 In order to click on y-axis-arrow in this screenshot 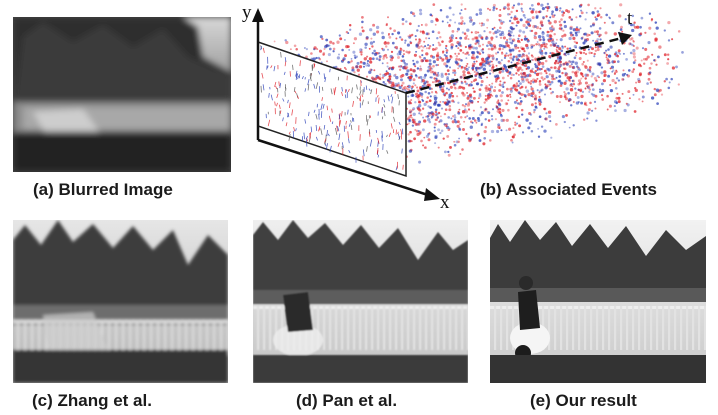, I will do `click(258, 15)`.